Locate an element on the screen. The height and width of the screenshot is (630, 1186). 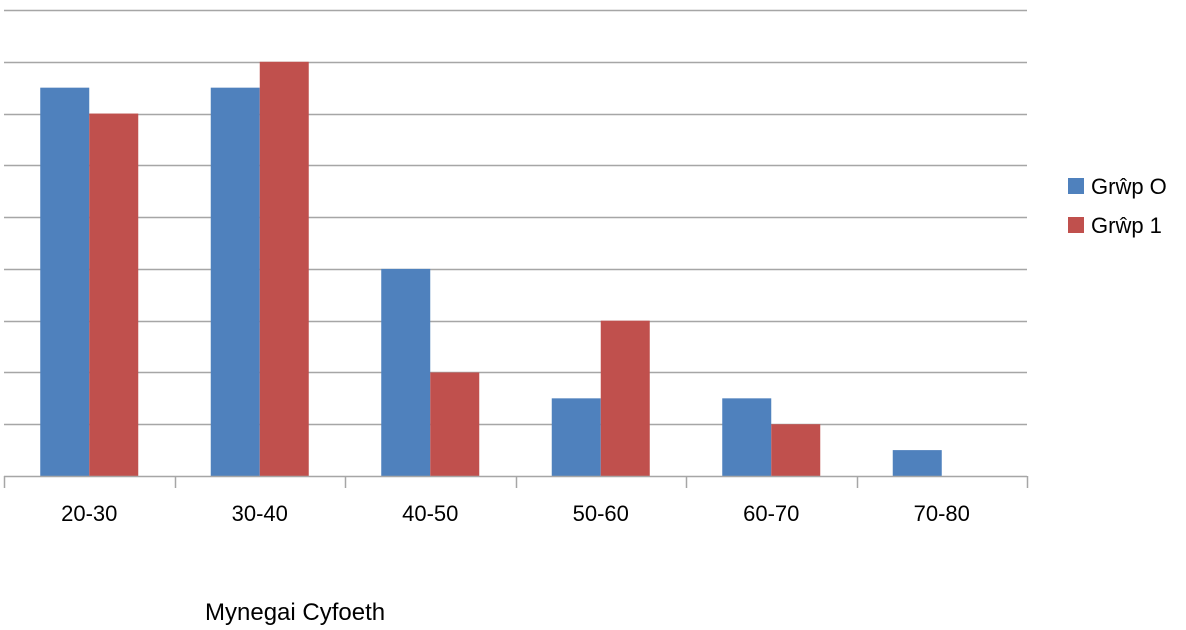
x-tick-label: 20-30 is located at coordinates (89, 513).